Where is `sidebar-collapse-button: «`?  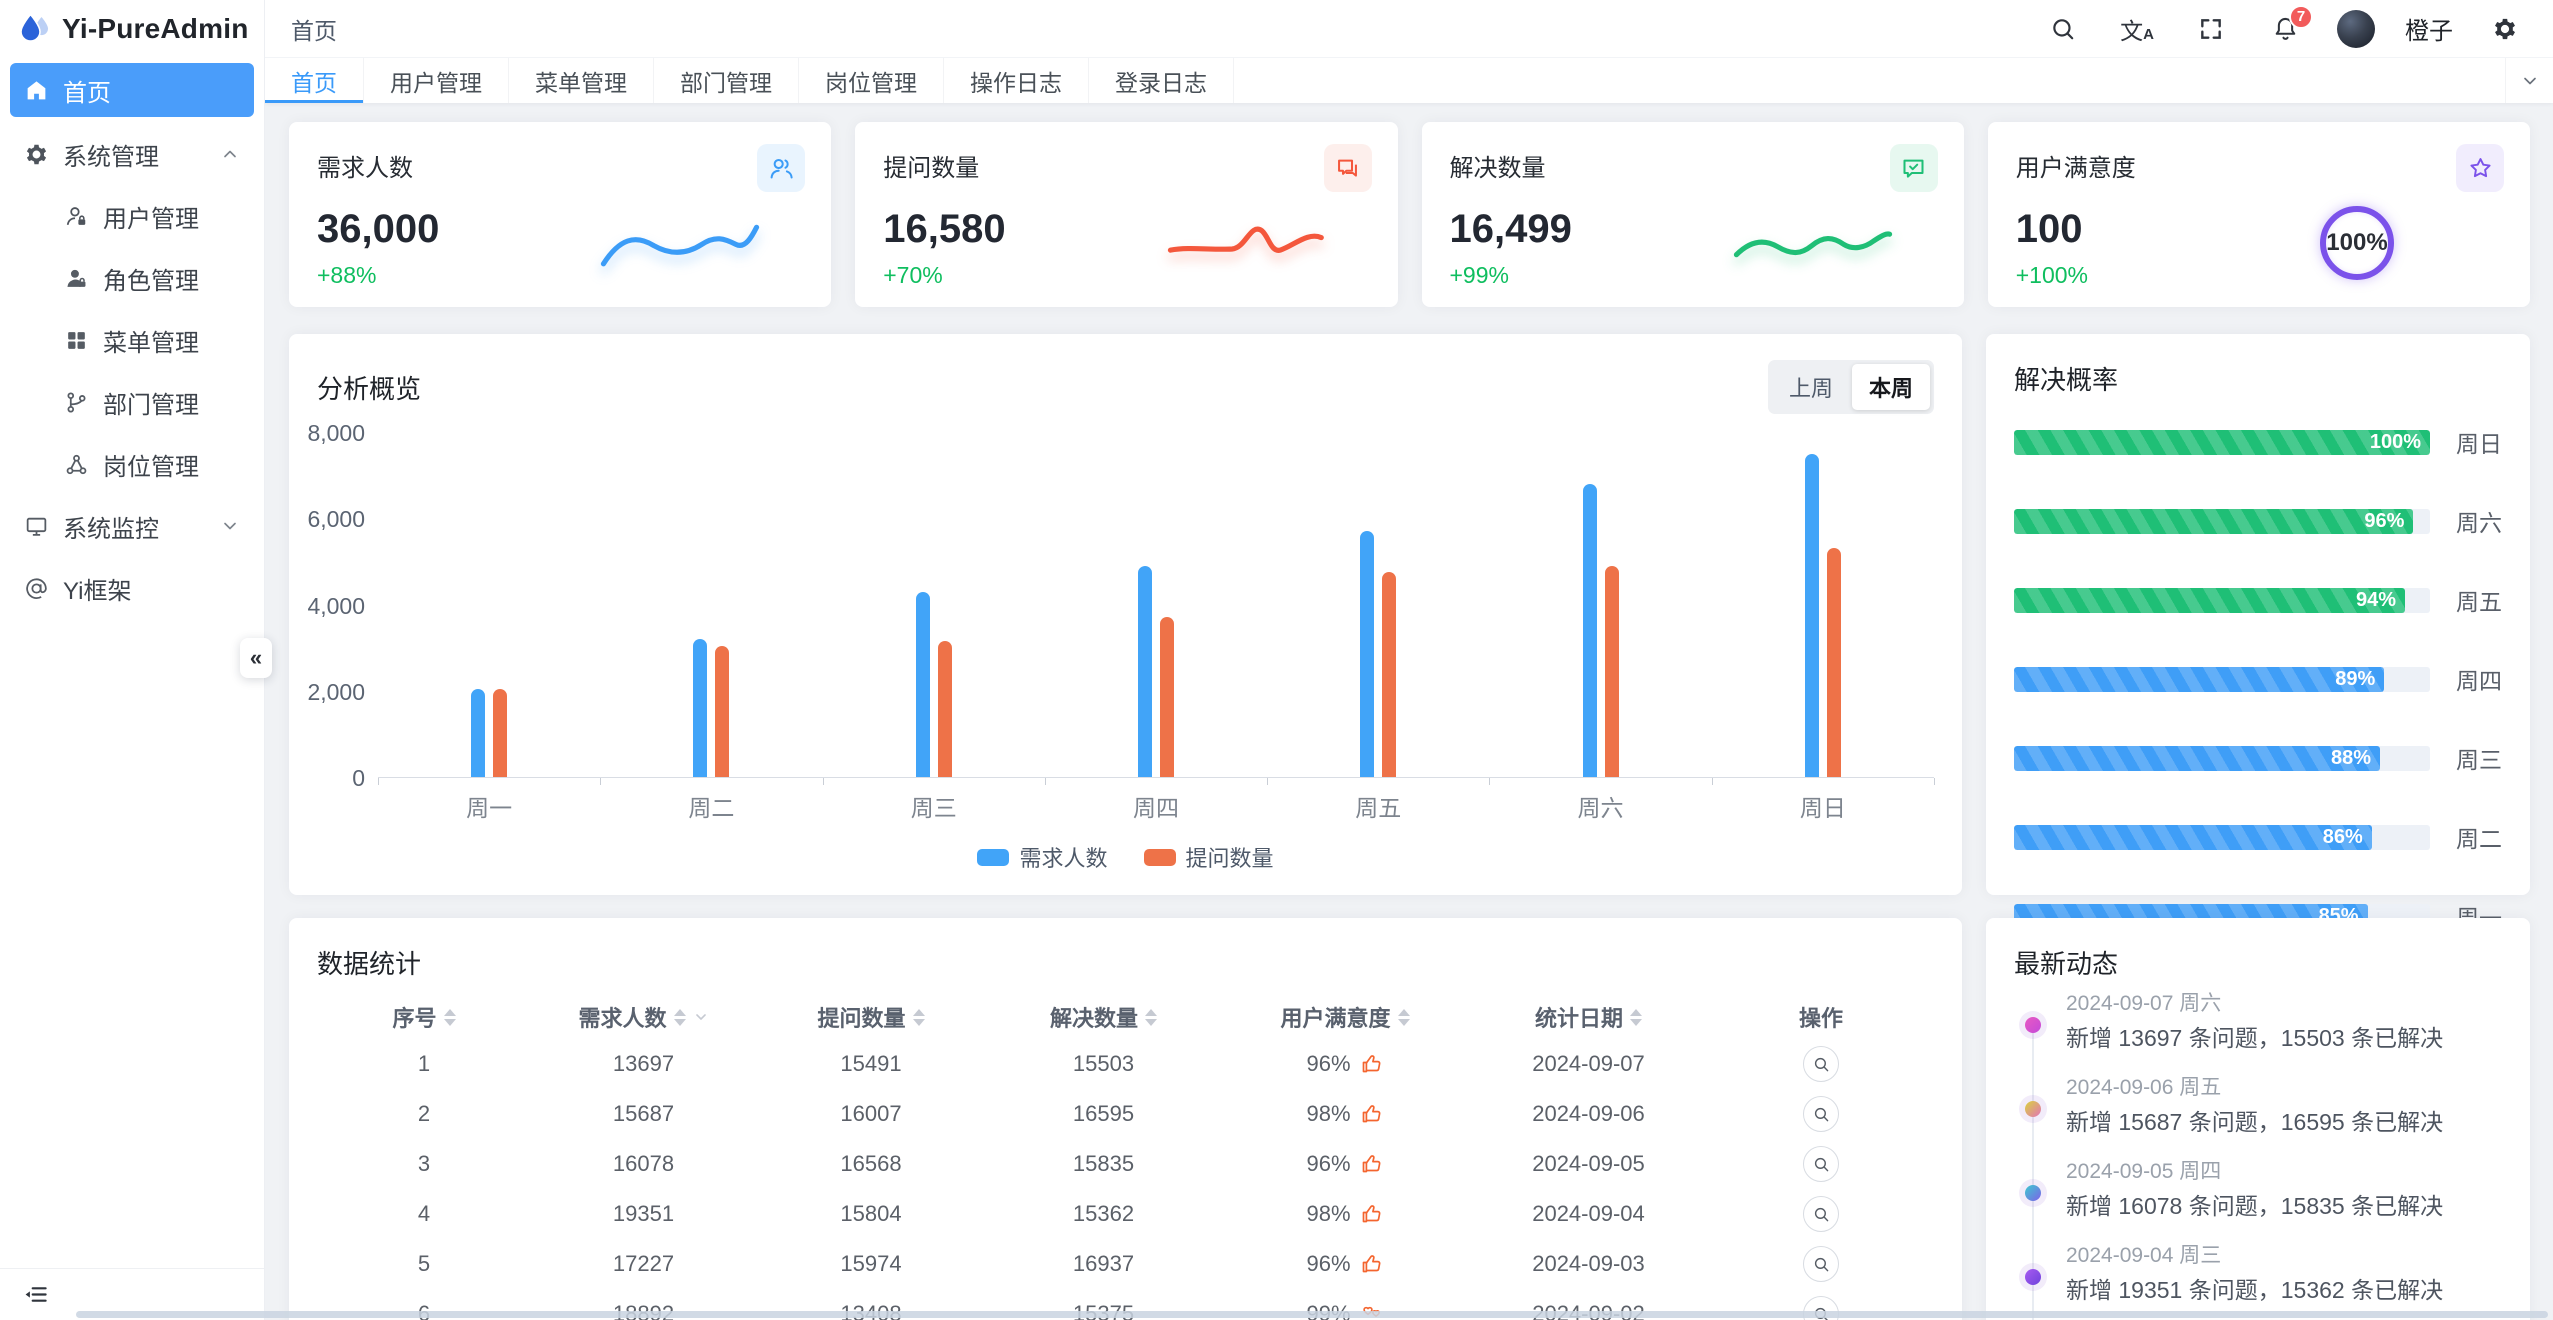
sidebar-collapse-button: « is located at coordinates (256, 658).